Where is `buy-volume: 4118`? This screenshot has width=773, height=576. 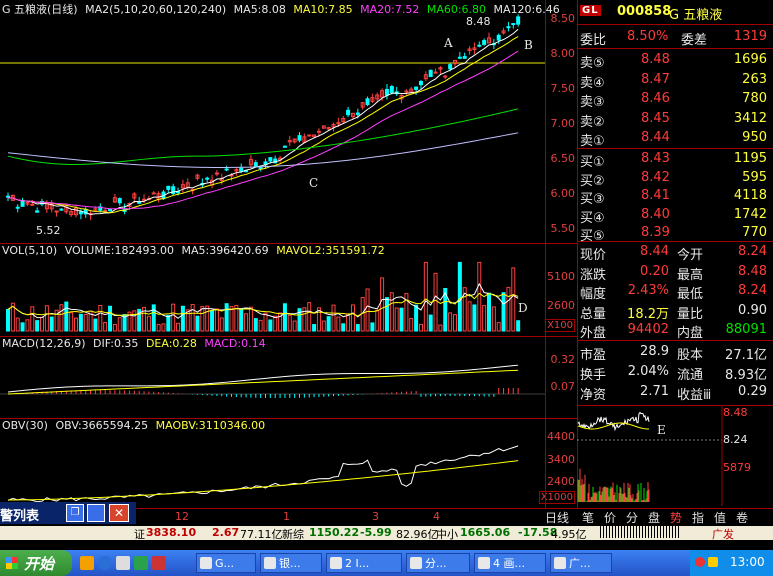
buy-volume: 4118 is located at coordinates (750, 196).